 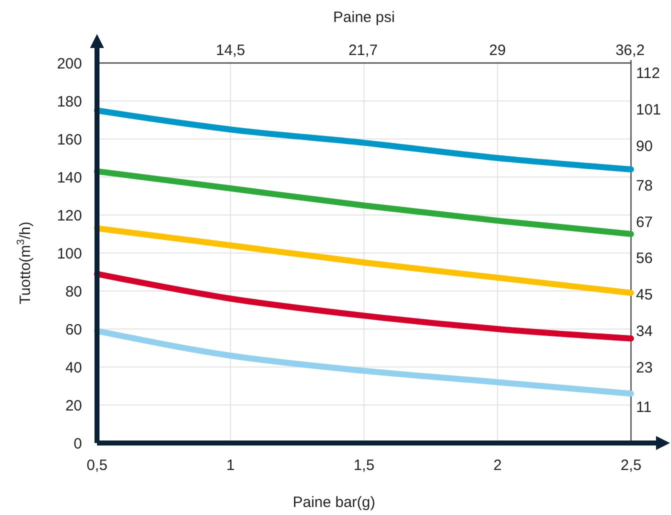 I want to click on x2-axis-title: Paine psi, so click(x=364, y=17).